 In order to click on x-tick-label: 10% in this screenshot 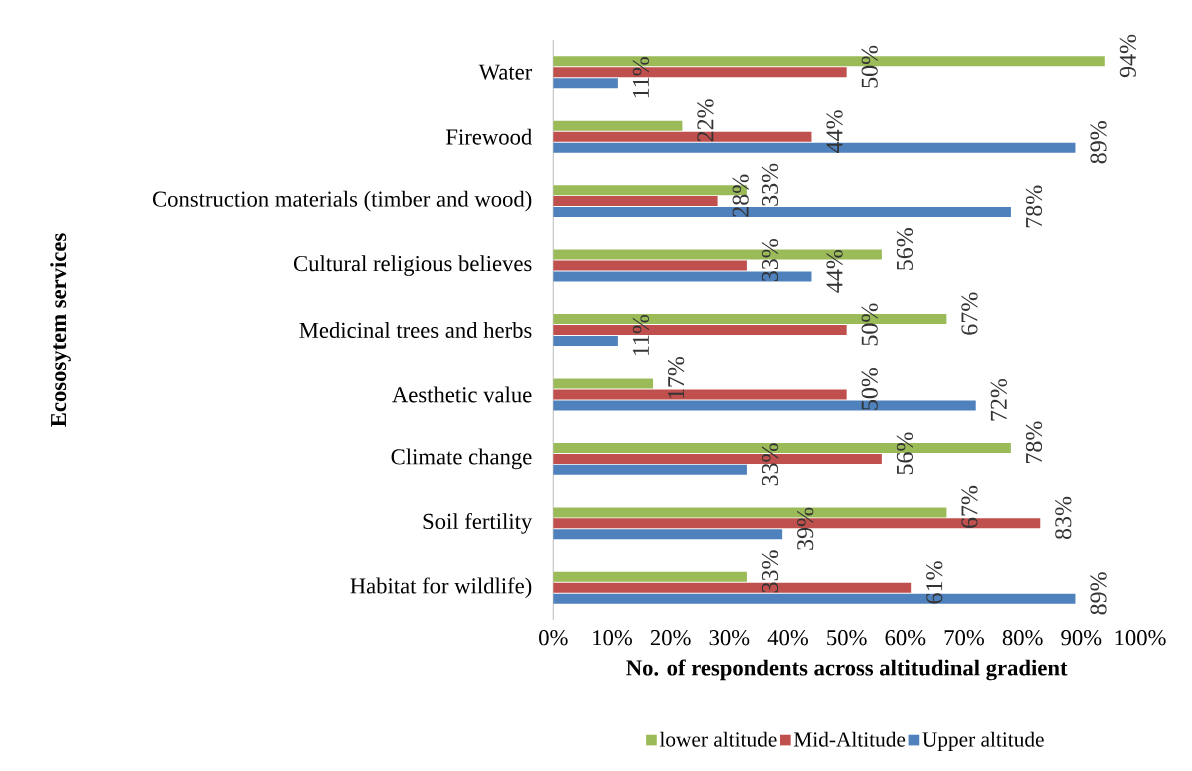, I will do `click(612, 638)`.